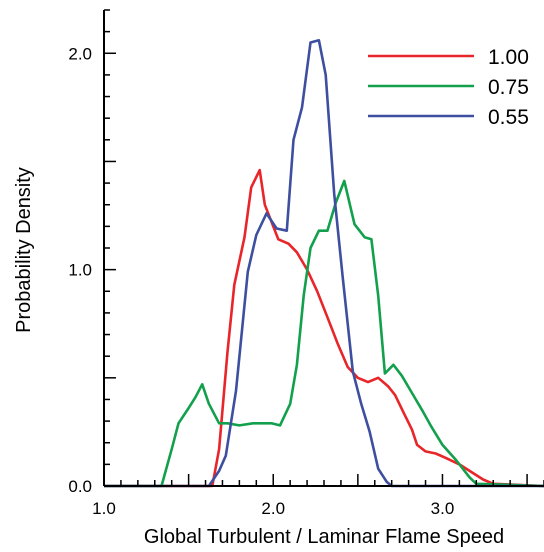 This screenshot has width=544, height=552. I want to click on legend-label-2: 0.55, so click(508, 117).